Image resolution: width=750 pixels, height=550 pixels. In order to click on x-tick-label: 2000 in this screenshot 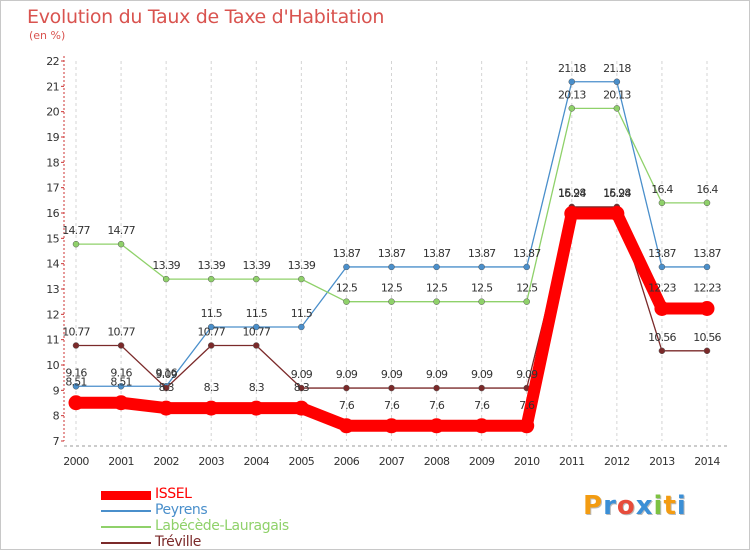, I will do `click(76, 461)`.